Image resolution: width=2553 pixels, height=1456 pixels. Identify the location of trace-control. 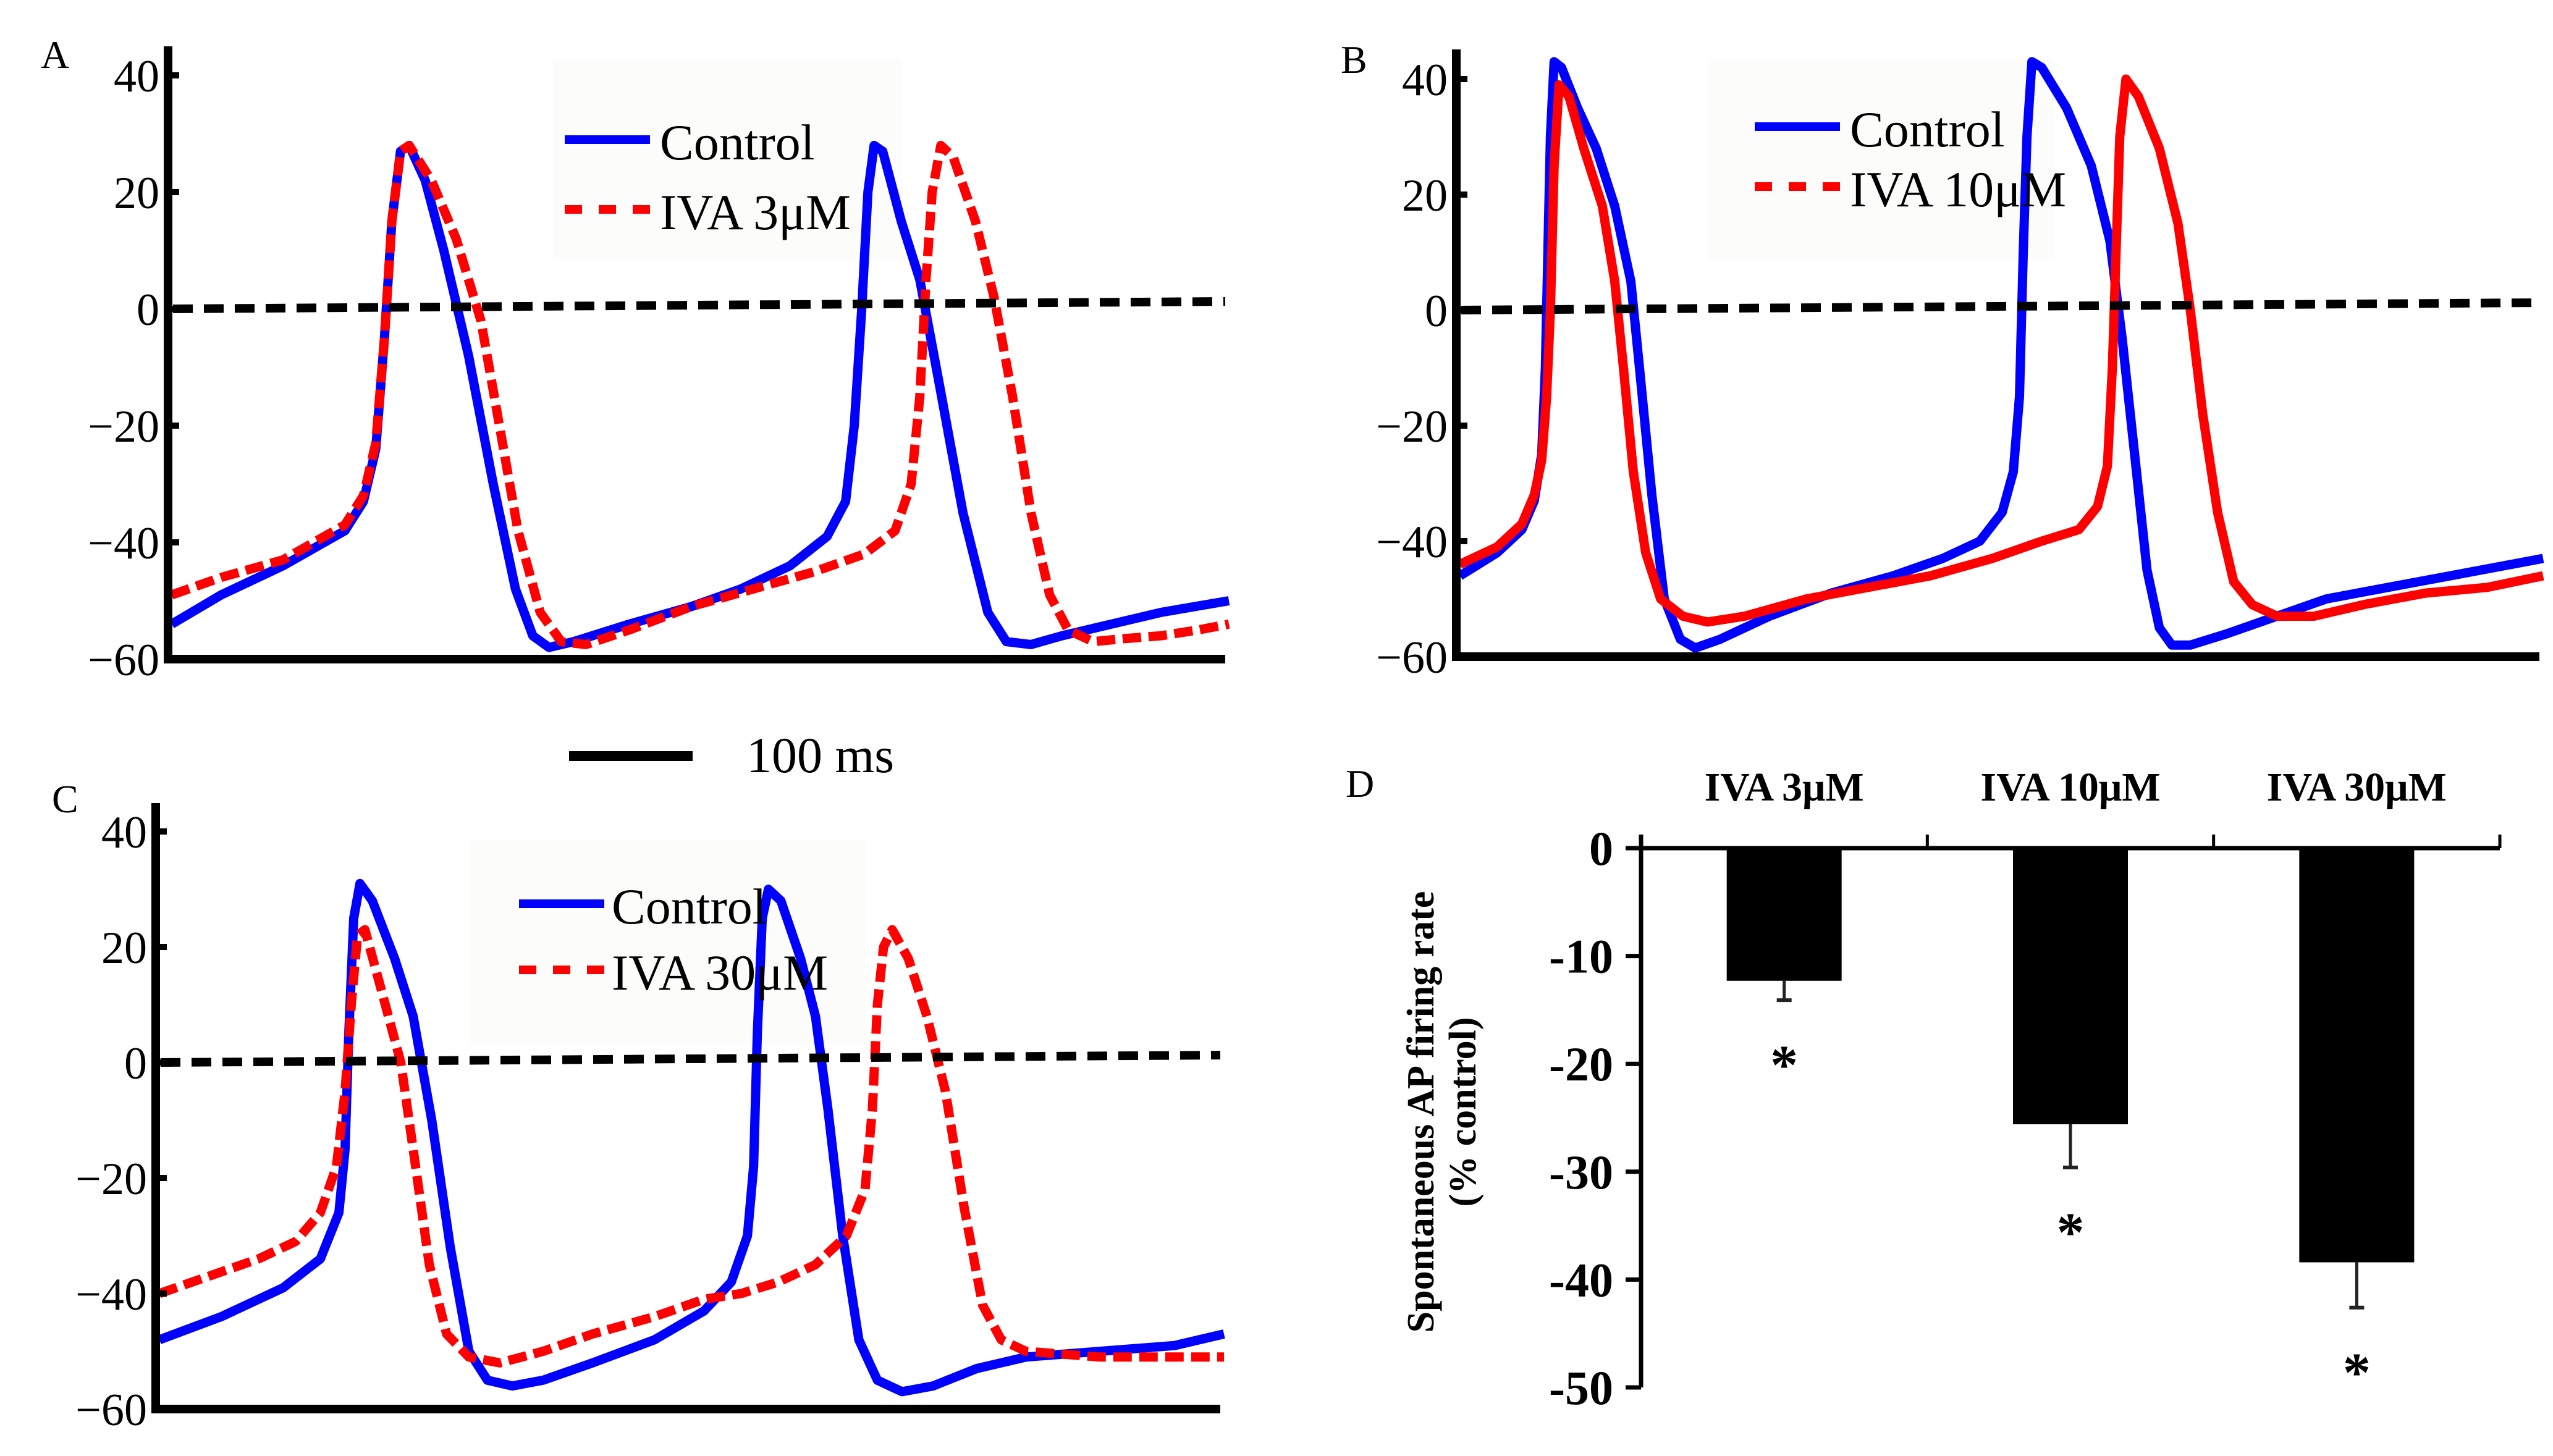
(700, 396).